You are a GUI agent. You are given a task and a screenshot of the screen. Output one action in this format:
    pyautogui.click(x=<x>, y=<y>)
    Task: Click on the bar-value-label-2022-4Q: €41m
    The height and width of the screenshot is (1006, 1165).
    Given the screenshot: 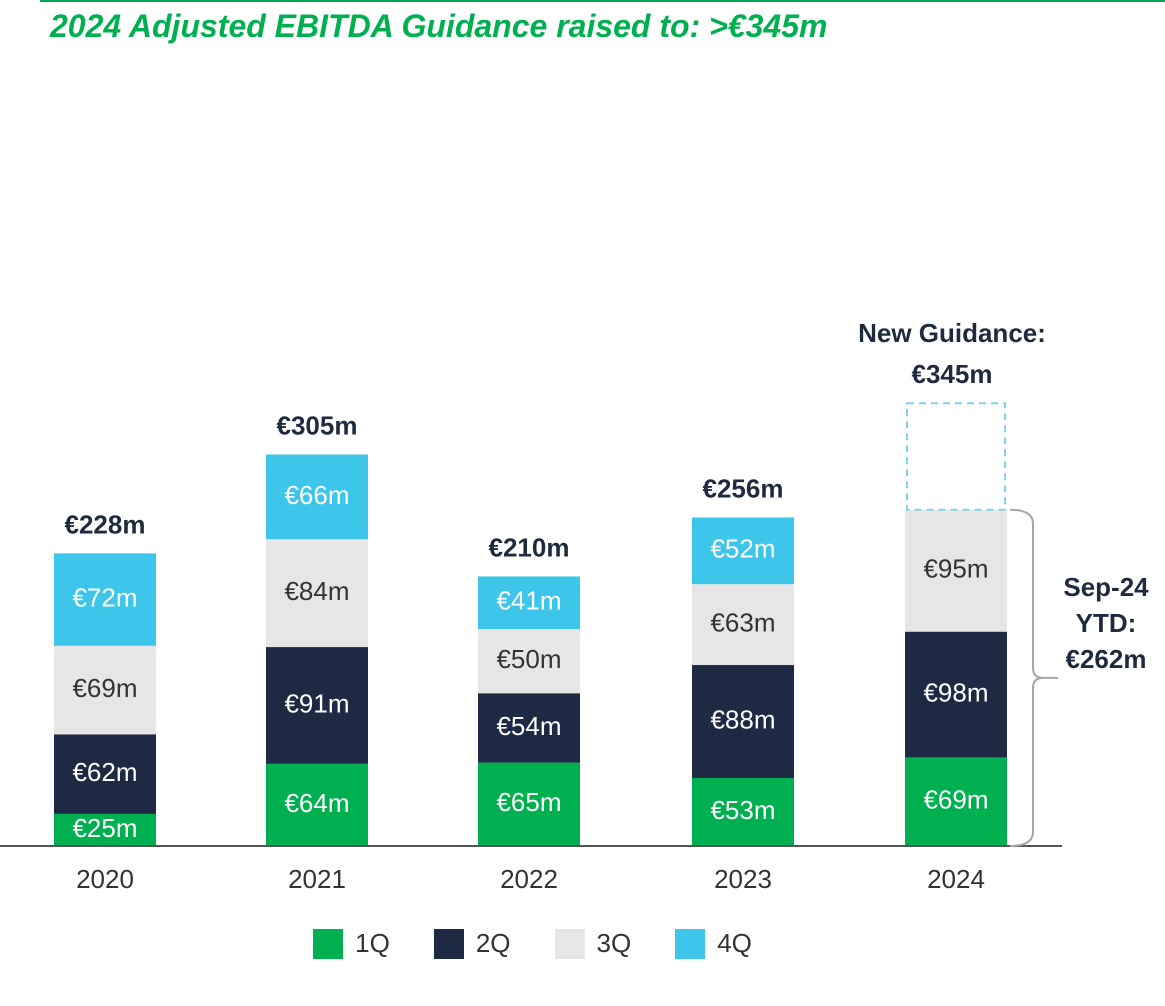 What is the action you would take?
    pyautogui.click(x=528, y=601)
    